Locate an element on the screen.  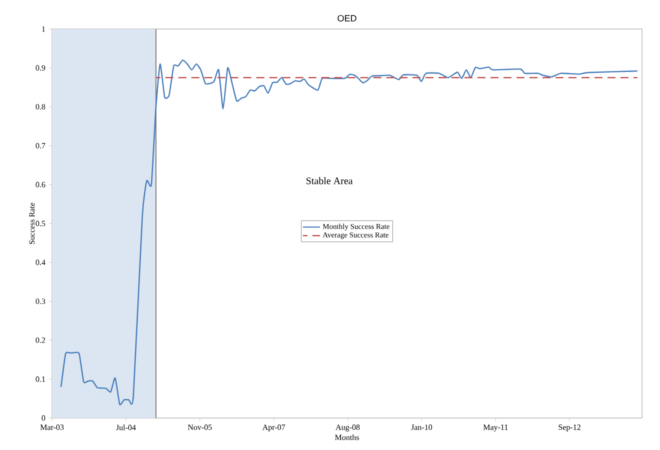
y-tick-label: 0.7 is located at coordinates (41, 145).